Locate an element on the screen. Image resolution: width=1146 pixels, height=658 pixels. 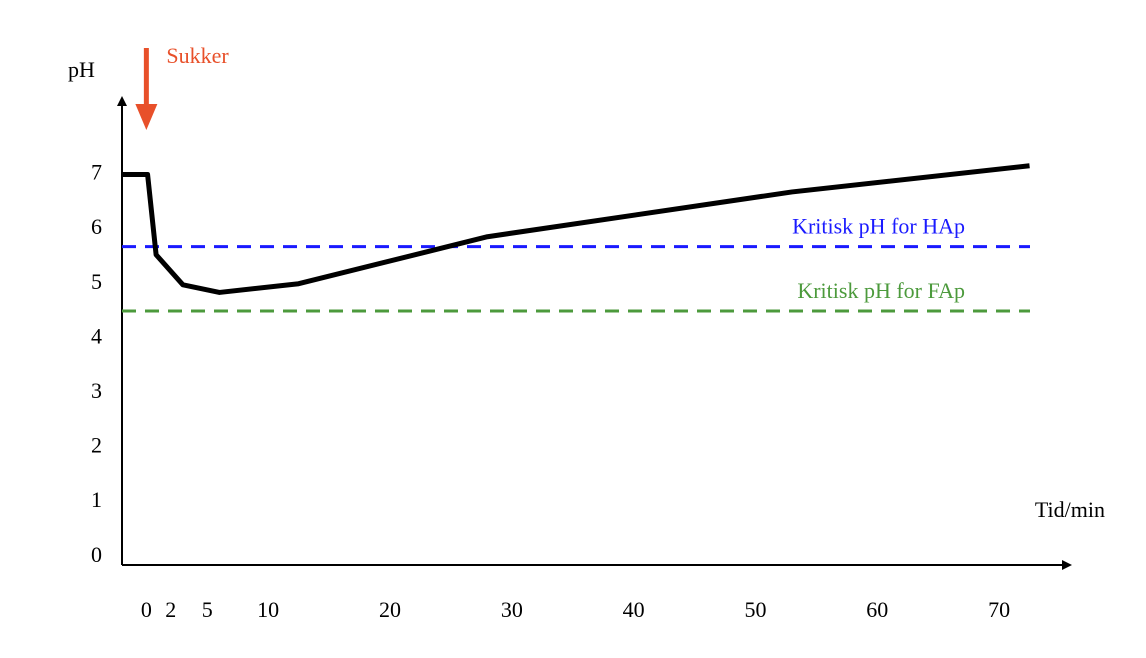
x-axis-label: Tid/min is located at coordinates (1070, 509).